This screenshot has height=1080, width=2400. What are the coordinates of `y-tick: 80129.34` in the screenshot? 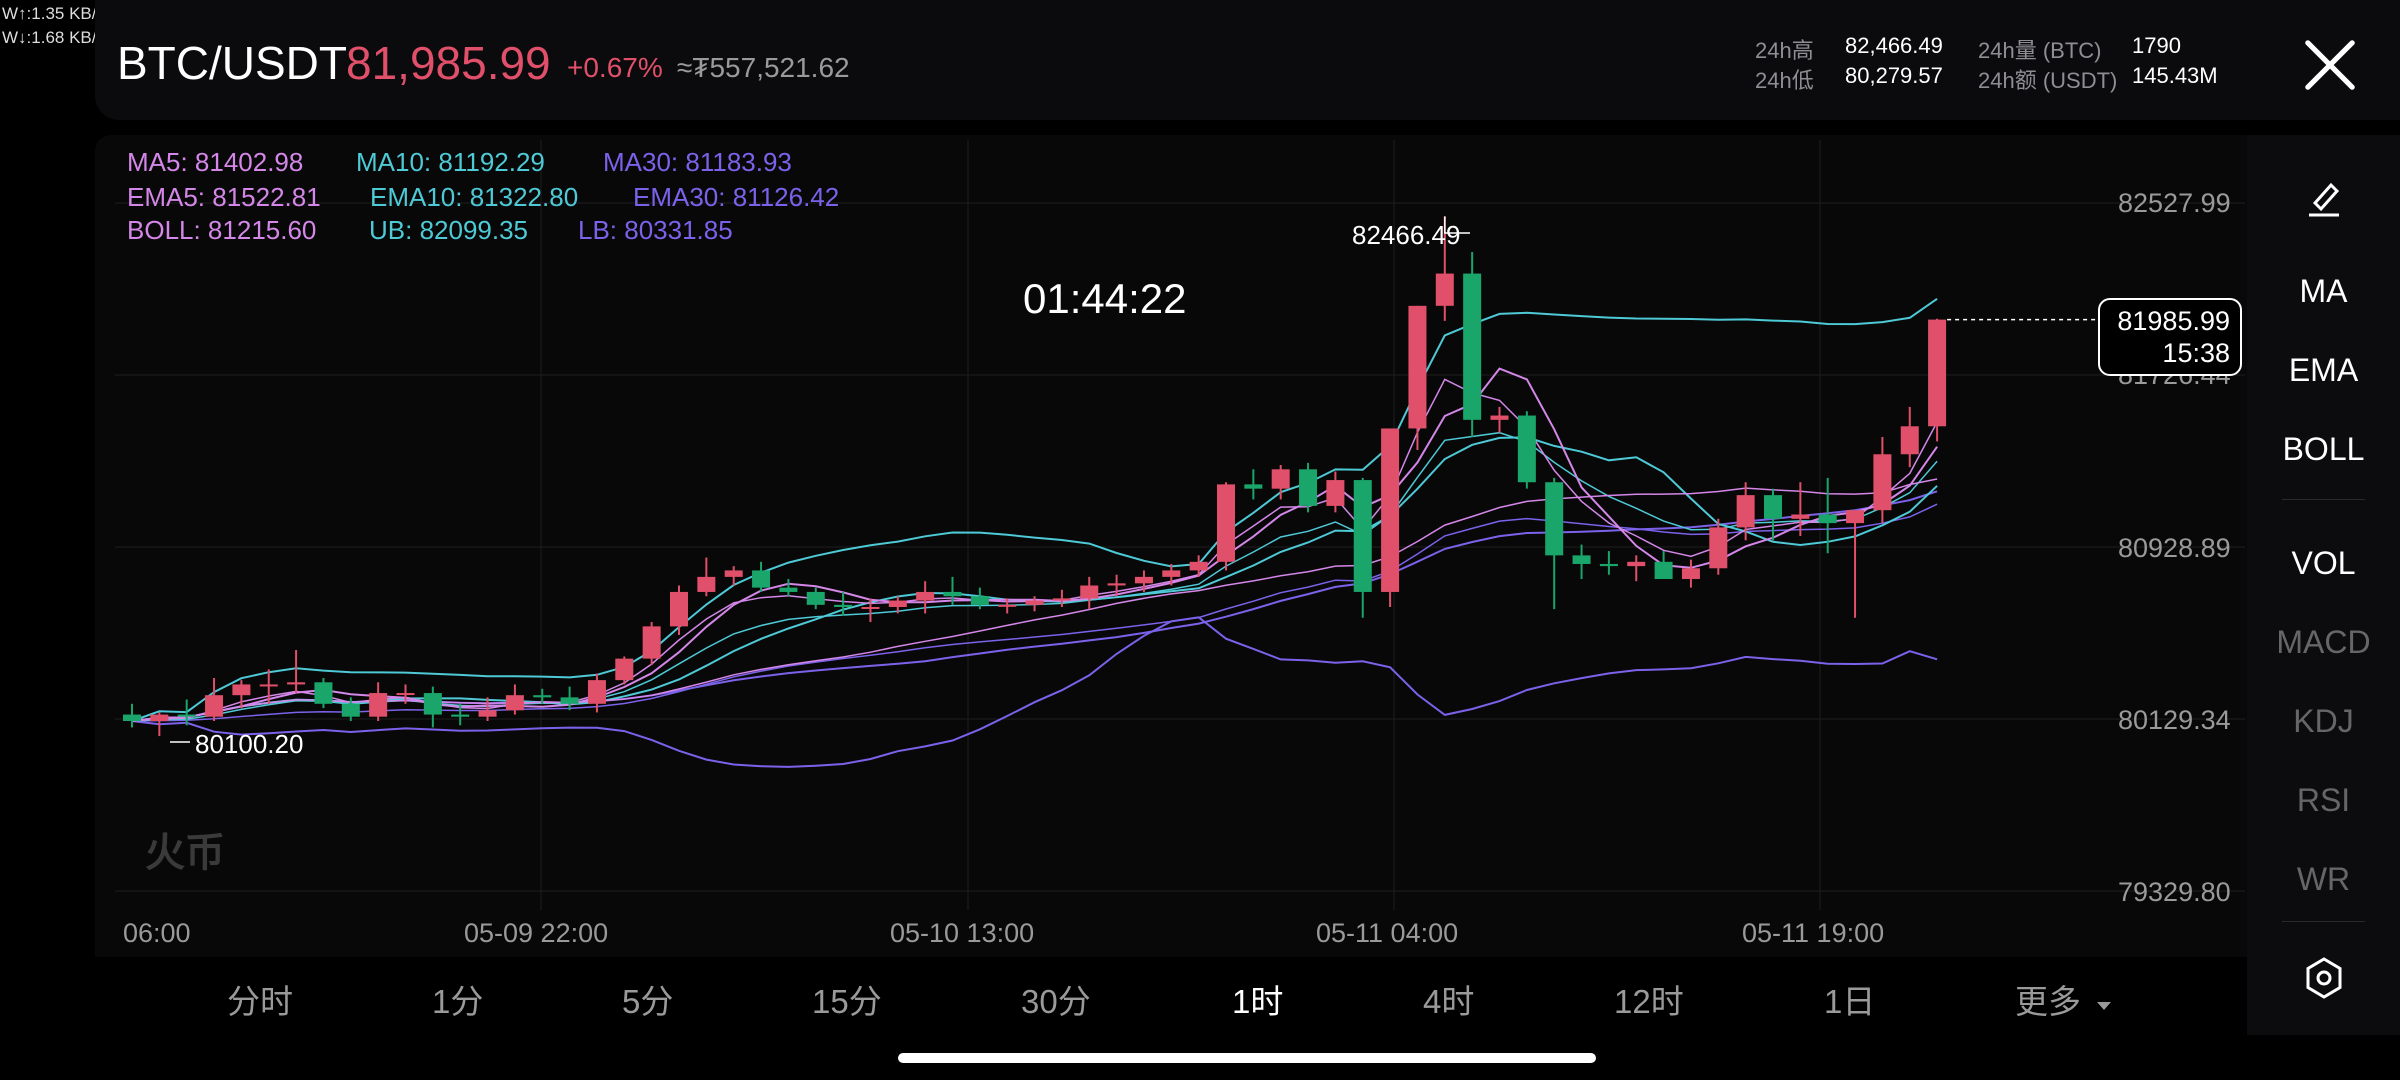 It's located at (2174, 720).